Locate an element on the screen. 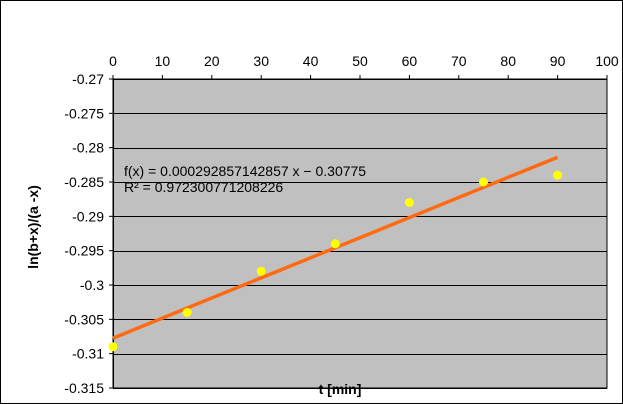 The height and width of the screenshot is (404, 623). y-tick-label: -0.31 is located at coordinates (88, 354).